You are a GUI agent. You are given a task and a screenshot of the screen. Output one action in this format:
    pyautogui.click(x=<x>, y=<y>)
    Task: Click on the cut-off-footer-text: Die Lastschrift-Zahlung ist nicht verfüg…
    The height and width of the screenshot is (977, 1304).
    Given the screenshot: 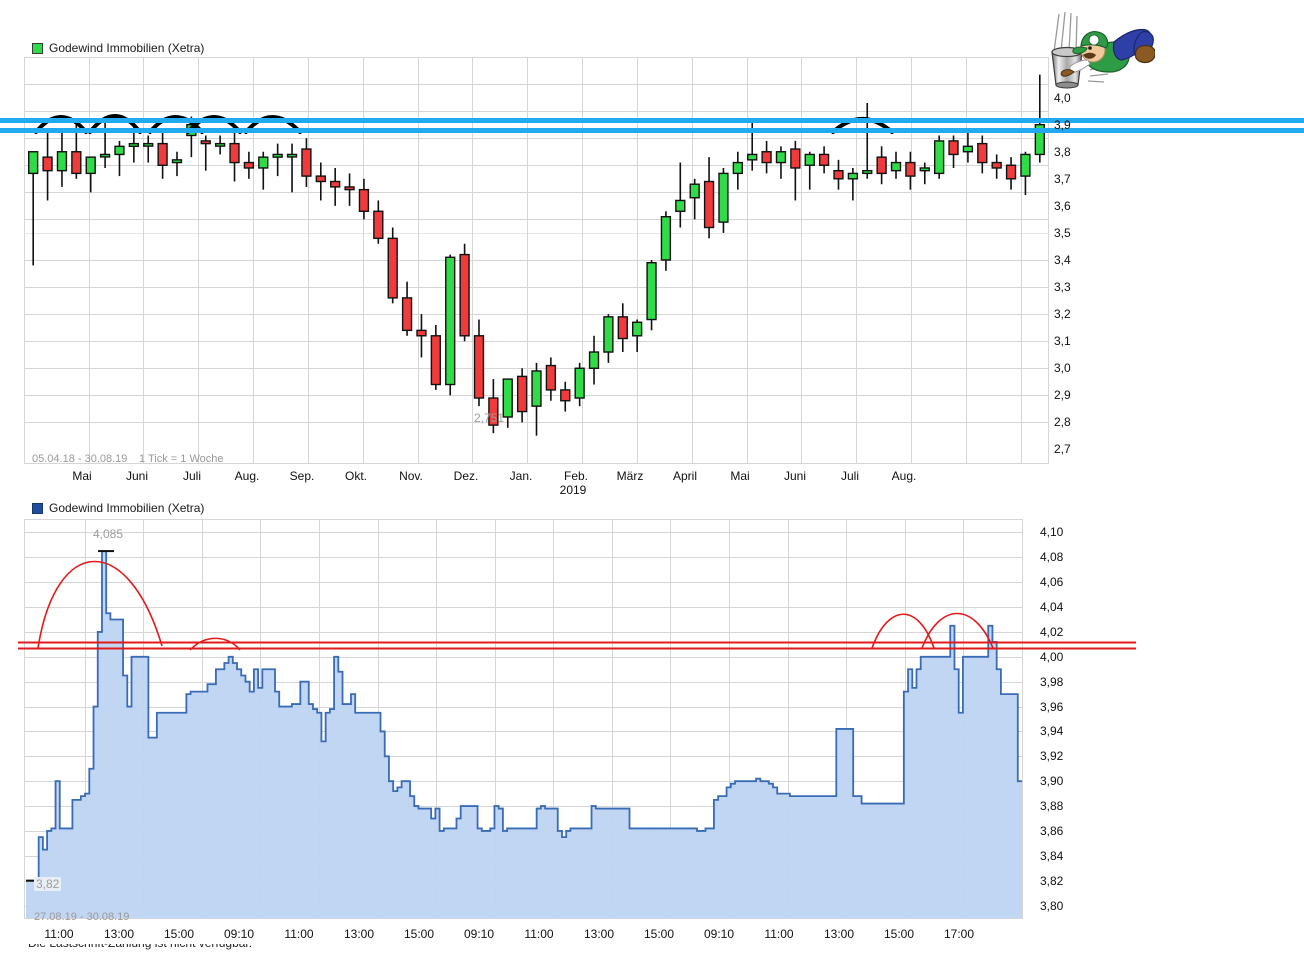 What is the action you would take?
    pyautogui.click(x=178, y=950)
    